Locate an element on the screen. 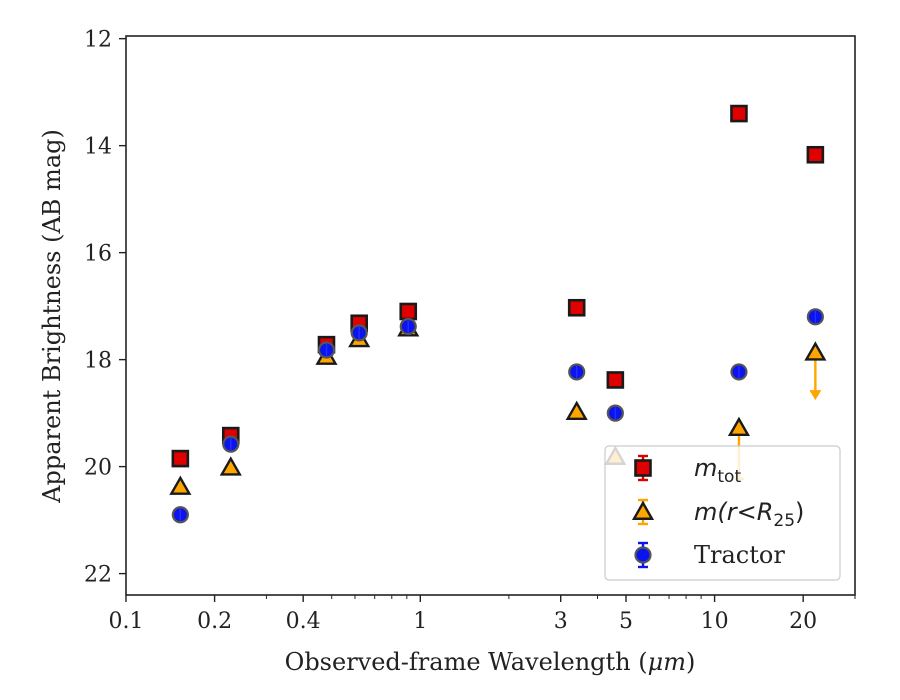 The width and height of the screenshot is (900, 700). y-tick-label-5: 22 is located at coordinates (98, 575).